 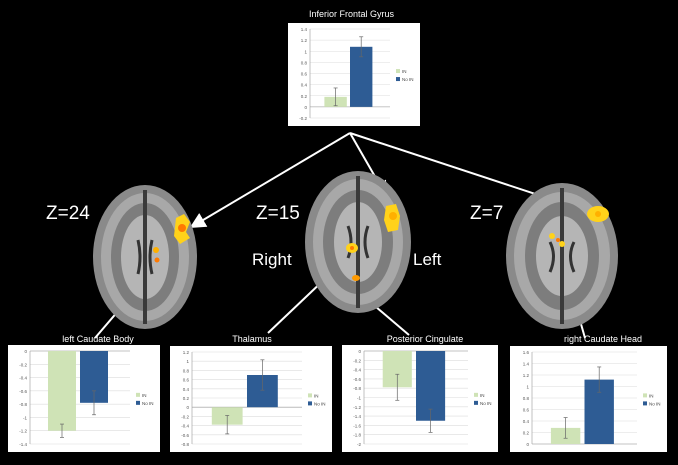 I want to click on chart-title-inferior-frontal-gyrus: Inferior Frontal Gyrus, so click(x=351, y=14).